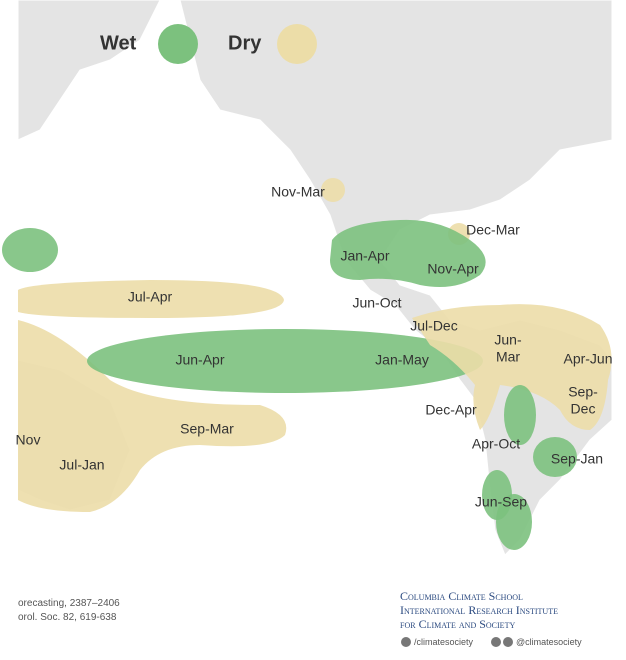 The image size is (626, 660). I want to click on region-label: Jan-May, so click(402, 360).